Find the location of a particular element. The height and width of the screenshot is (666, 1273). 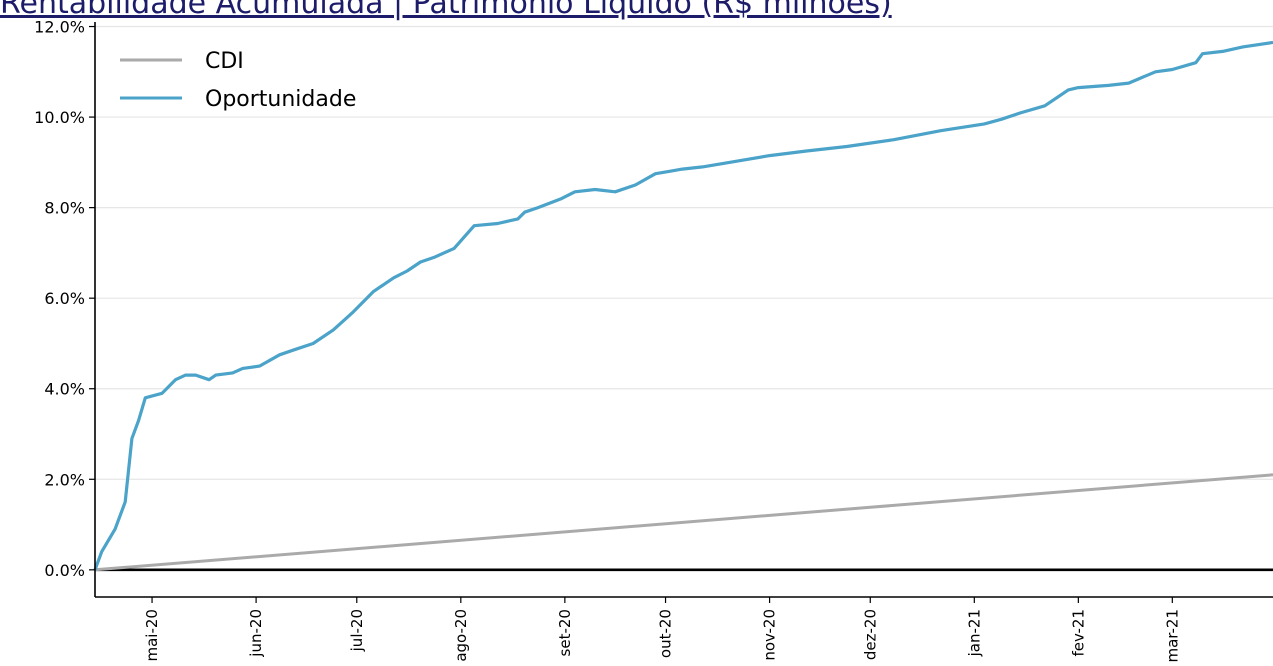

y-tick-label: 6.0% is located at coordinates (64, 298).